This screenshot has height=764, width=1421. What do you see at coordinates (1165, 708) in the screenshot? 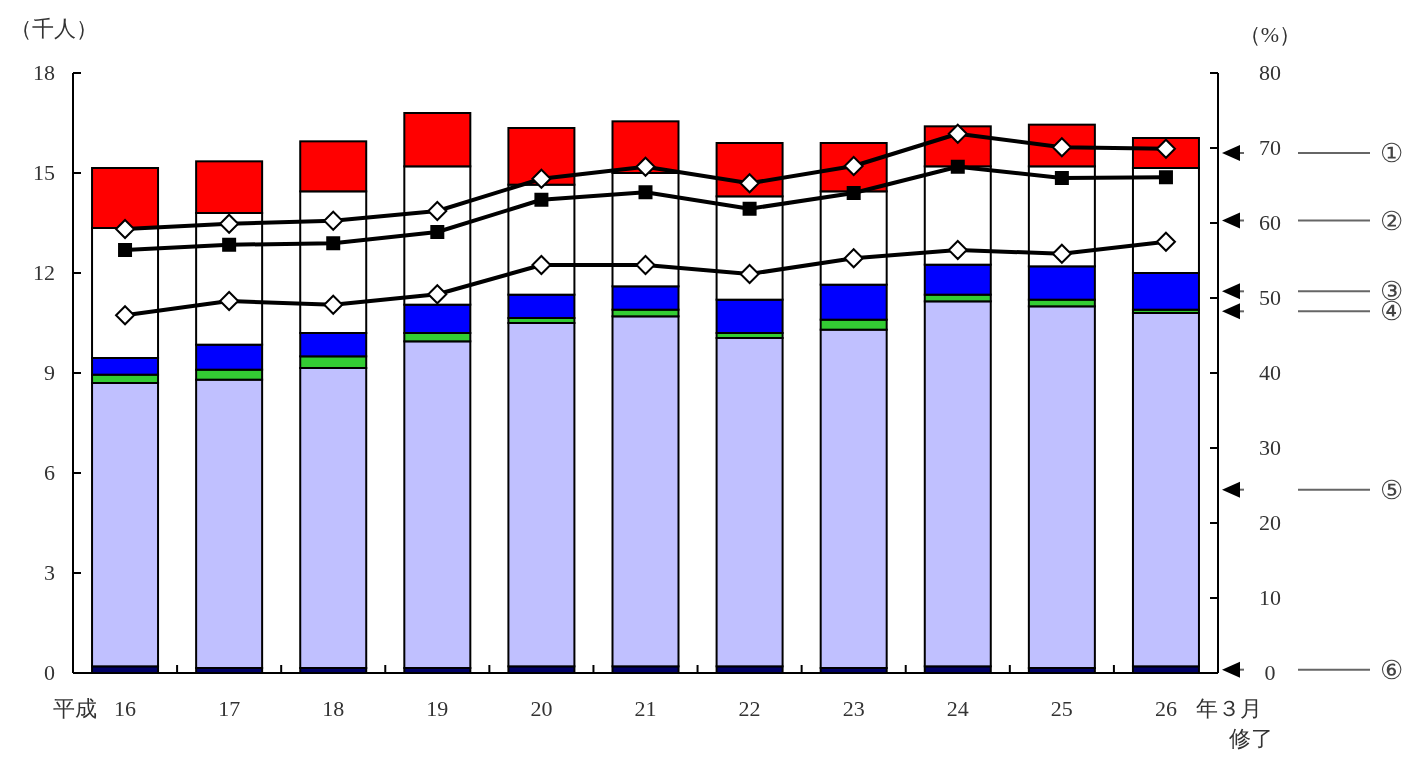
I see `x-tick-label: 26` at bounding box center [1165, 708].